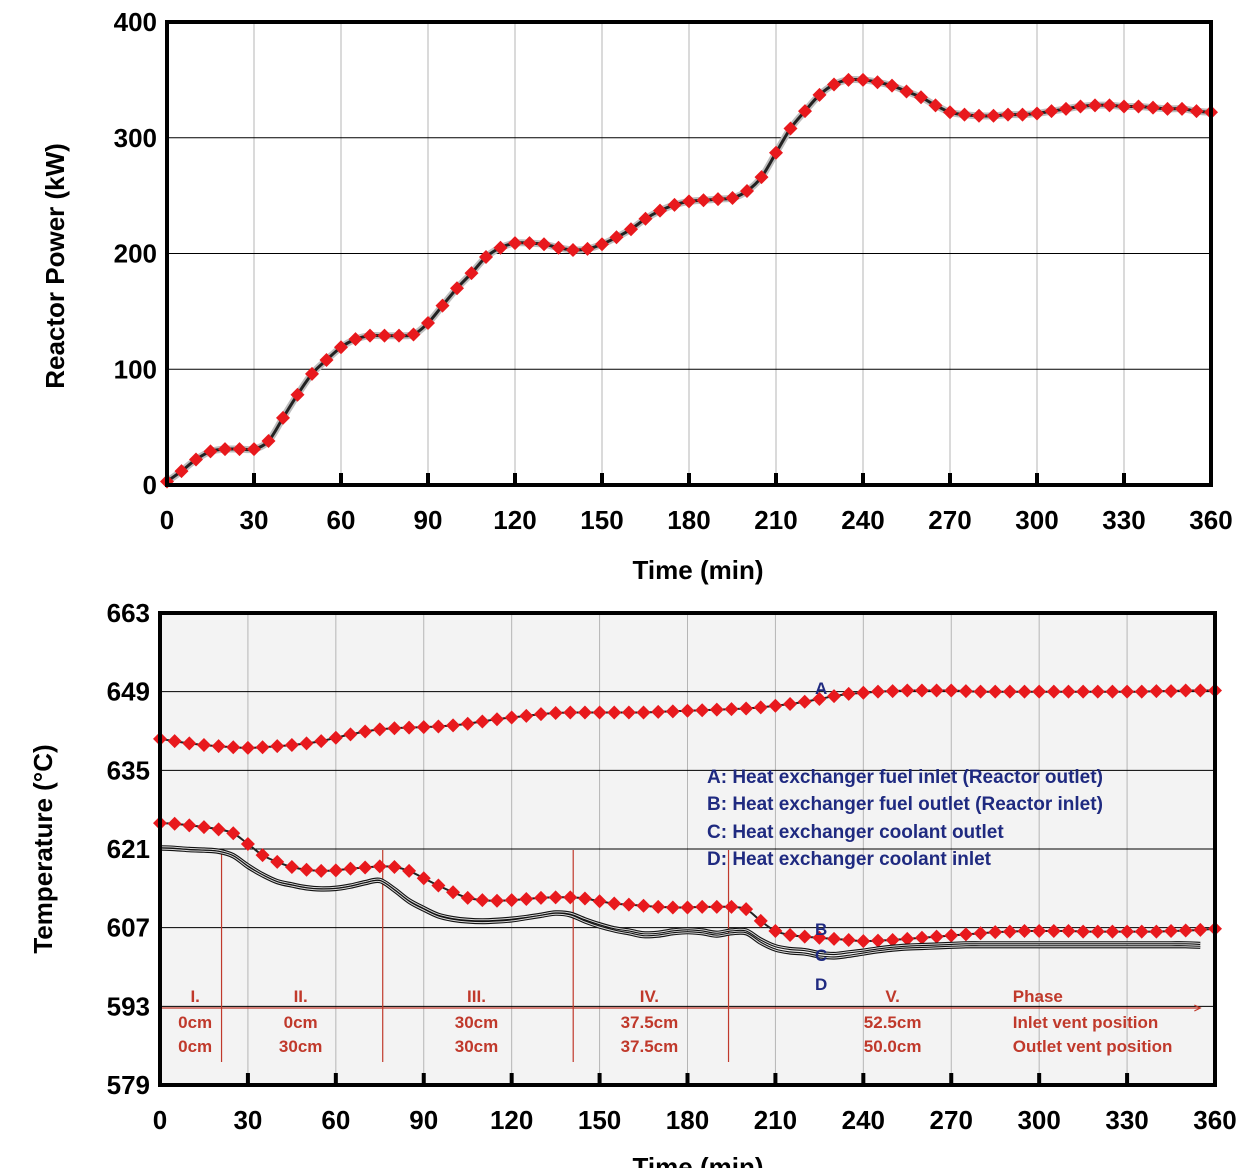 The height and width of the screenshot is (1168, 1242). Describe the element at coordinates (195, 1046) in the screenshot. I see `phase-outlet-position: 0cm` at that location.